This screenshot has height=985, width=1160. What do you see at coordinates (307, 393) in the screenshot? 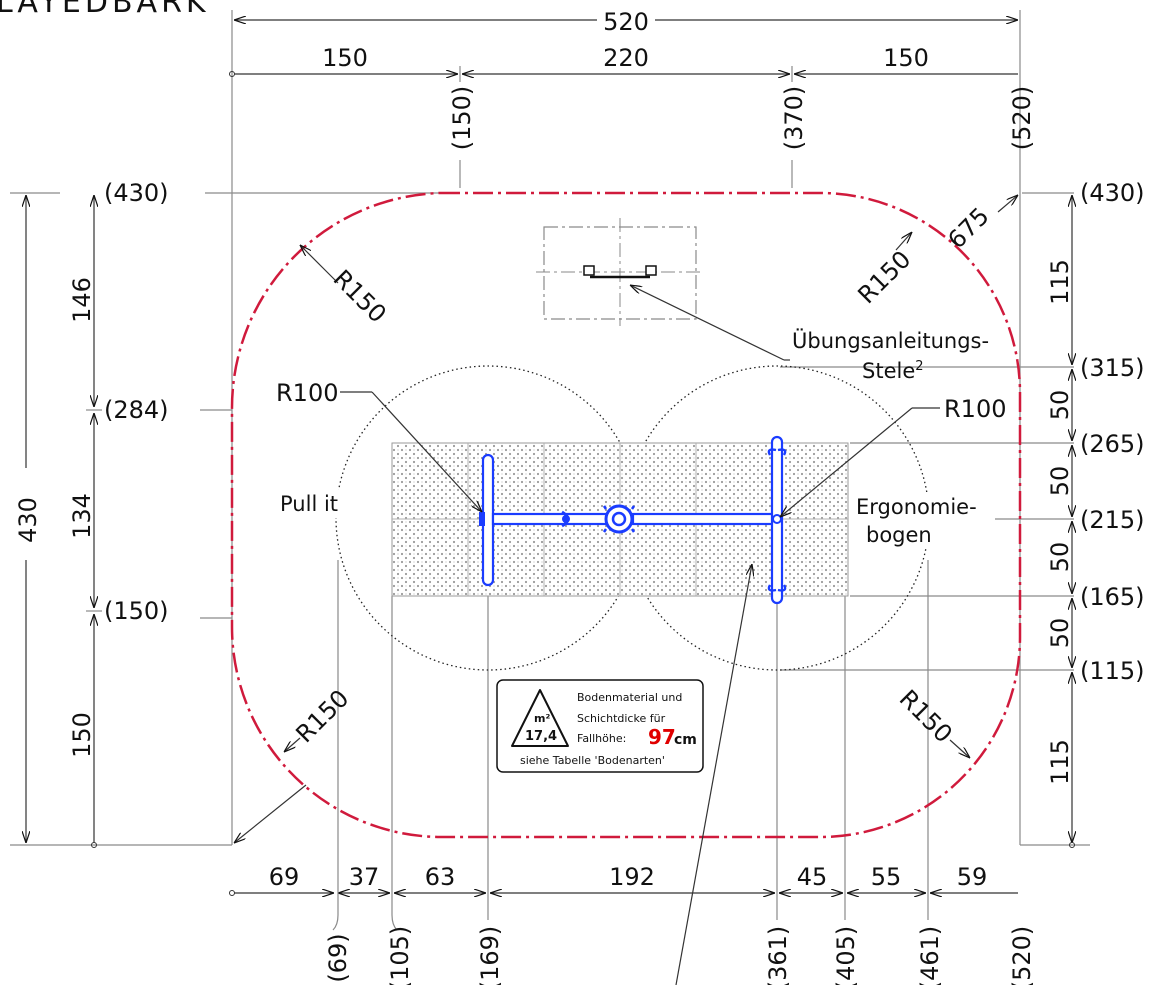
I see `circle-radius-label-left: R100` at bounding box center [307, 393].